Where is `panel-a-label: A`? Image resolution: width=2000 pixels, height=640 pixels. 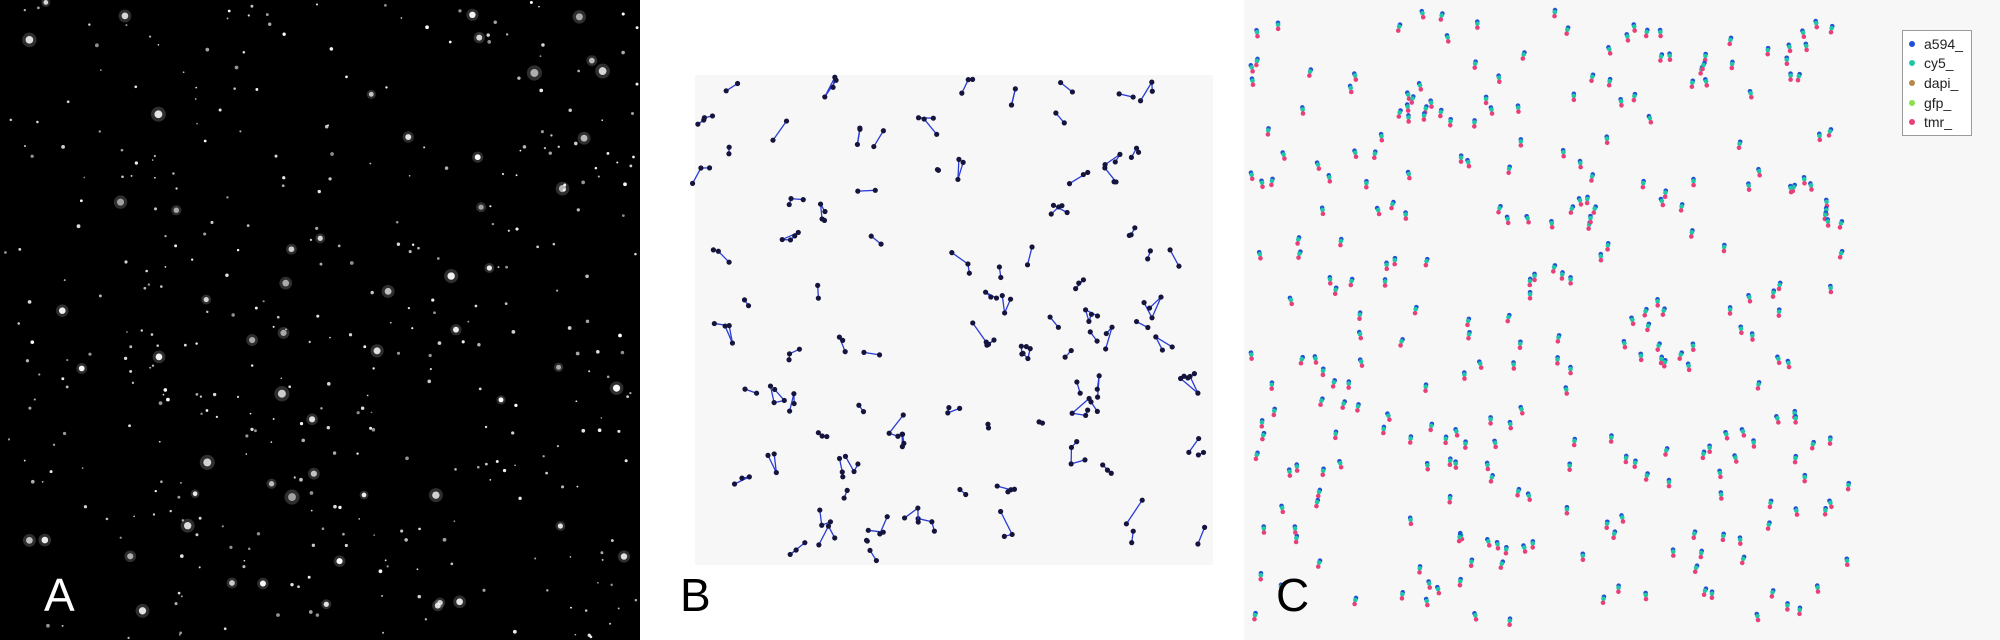 panel-a-label: A is located at coordinates (59, 595).